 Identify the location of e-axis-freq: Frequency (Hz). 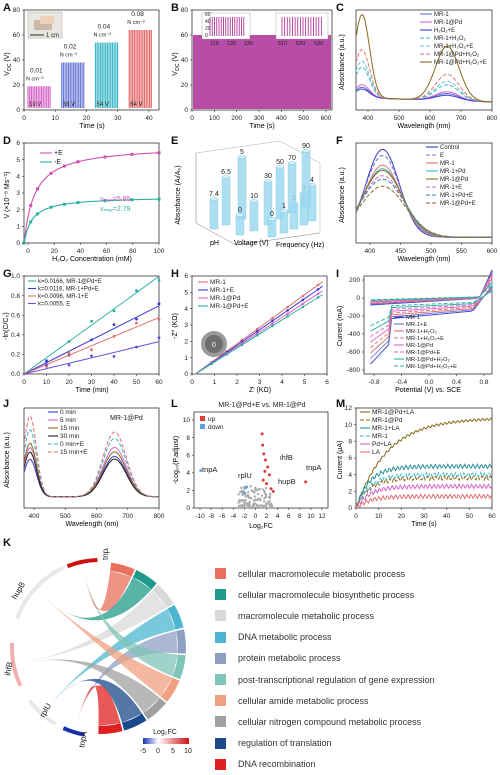
(300, 245).